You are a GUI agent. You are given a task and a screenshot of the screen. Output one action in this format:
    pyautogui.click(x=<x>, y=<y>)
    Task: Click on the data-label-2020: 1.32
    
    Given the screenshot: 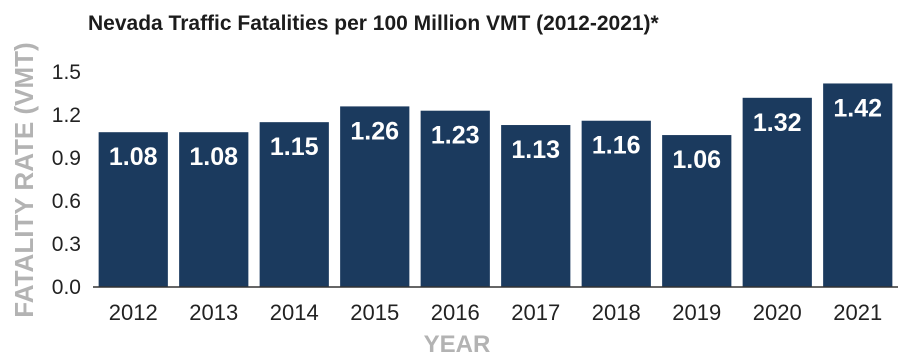 What is the action you would take?
    pyautogui.click(x=777, y=123)
    